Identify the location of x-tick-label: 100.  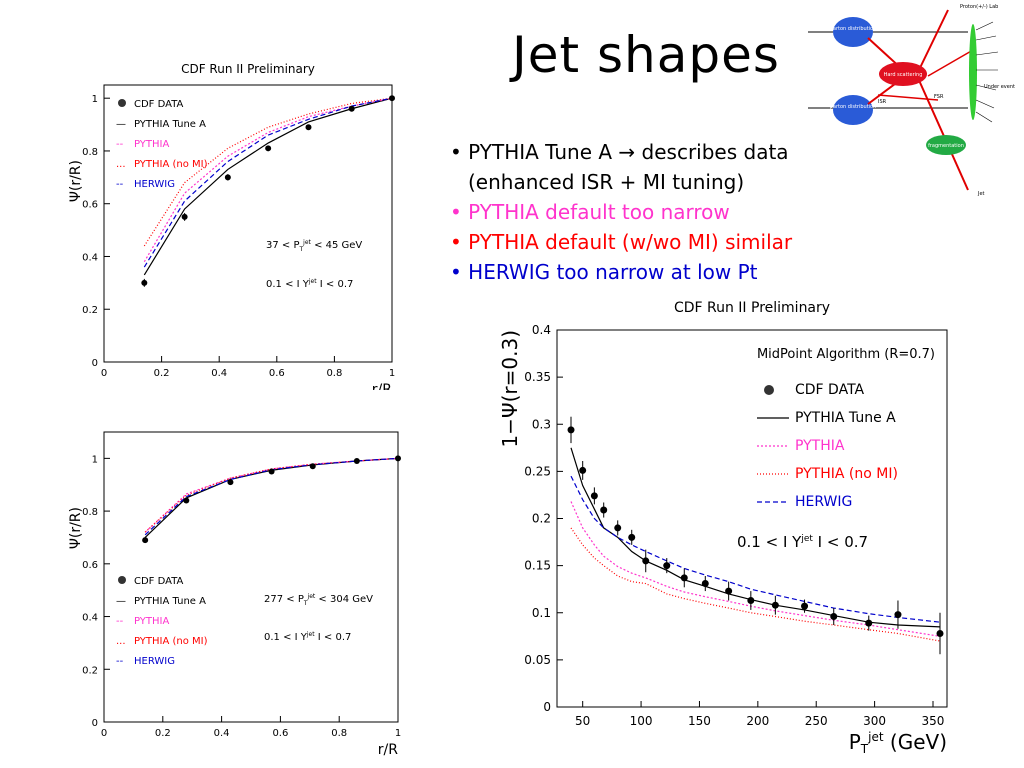
(641, 721).